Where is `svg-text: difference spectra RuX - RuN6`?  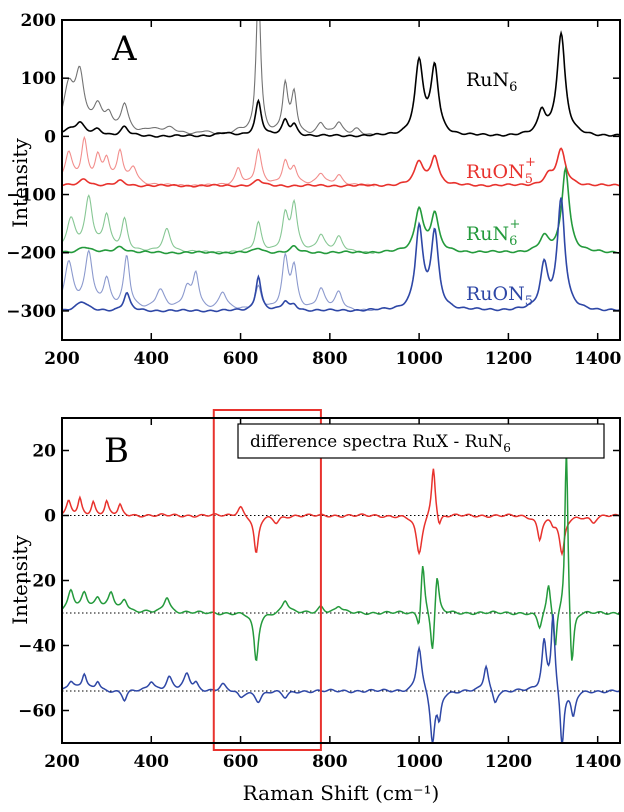 svg-text: difference spectra RuX - RuN6 is located at coordinates (380, 443).